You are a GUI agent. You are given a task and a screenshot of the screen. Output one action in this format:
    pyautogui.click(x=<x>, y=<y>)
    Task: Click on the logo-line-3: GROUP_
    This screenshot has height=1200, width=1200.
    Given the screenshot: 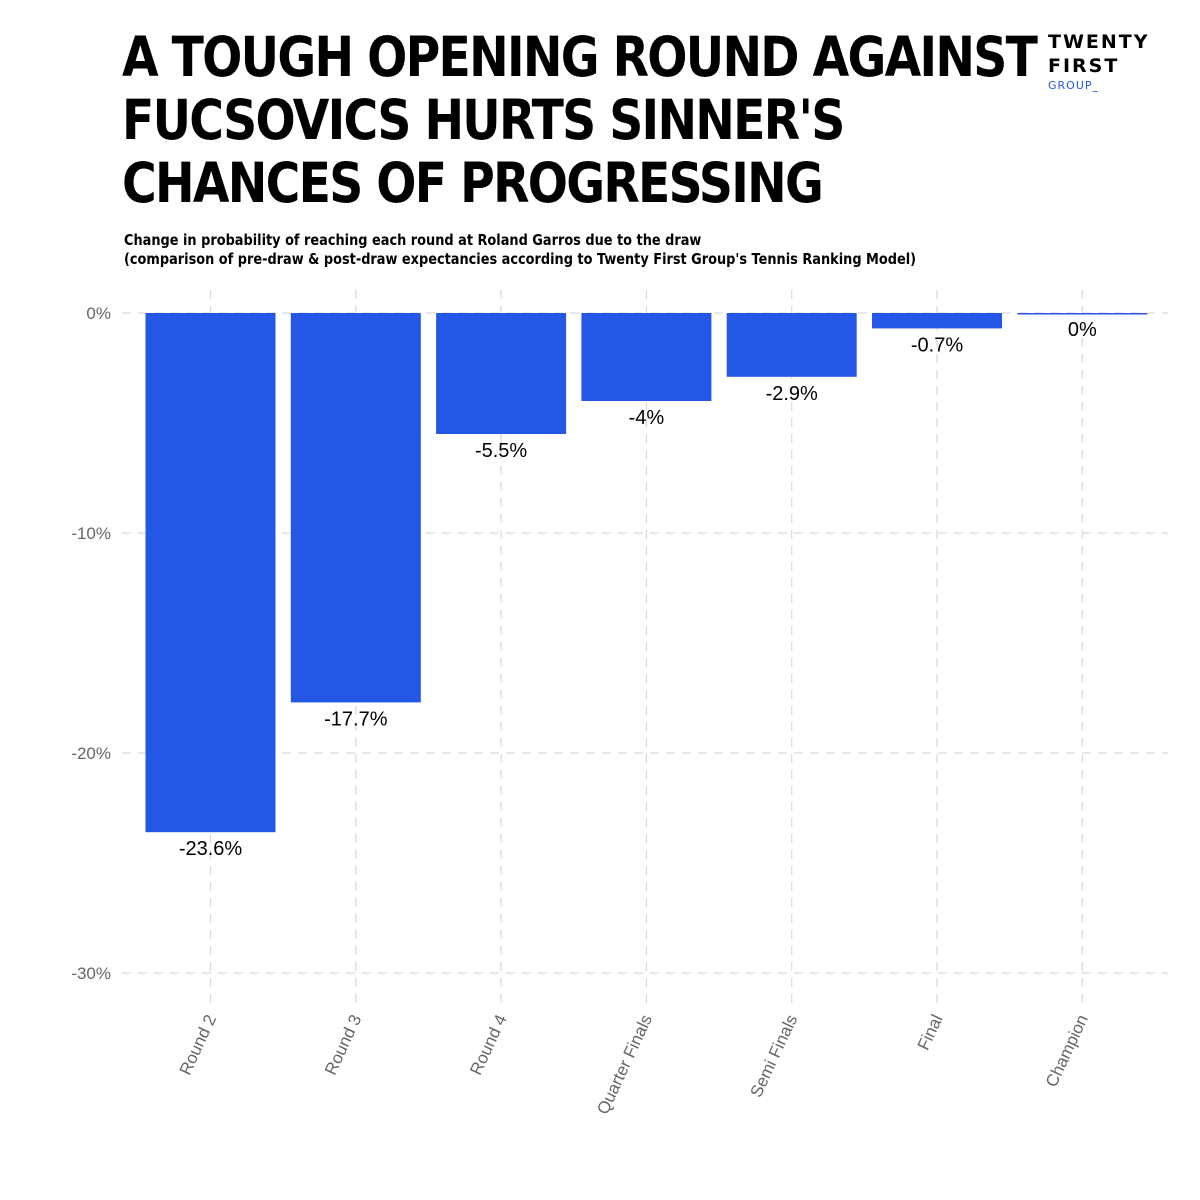 What is the action you would take?
    pyautogui.click(x=1074, y=85)
    